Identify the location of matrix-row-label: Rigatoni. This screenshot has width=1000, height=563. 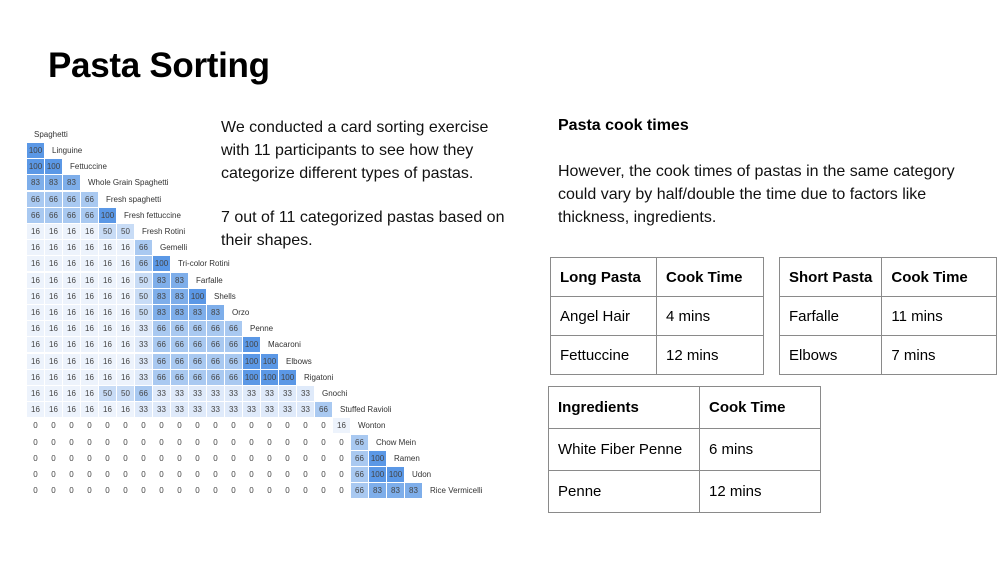
(319, 377).